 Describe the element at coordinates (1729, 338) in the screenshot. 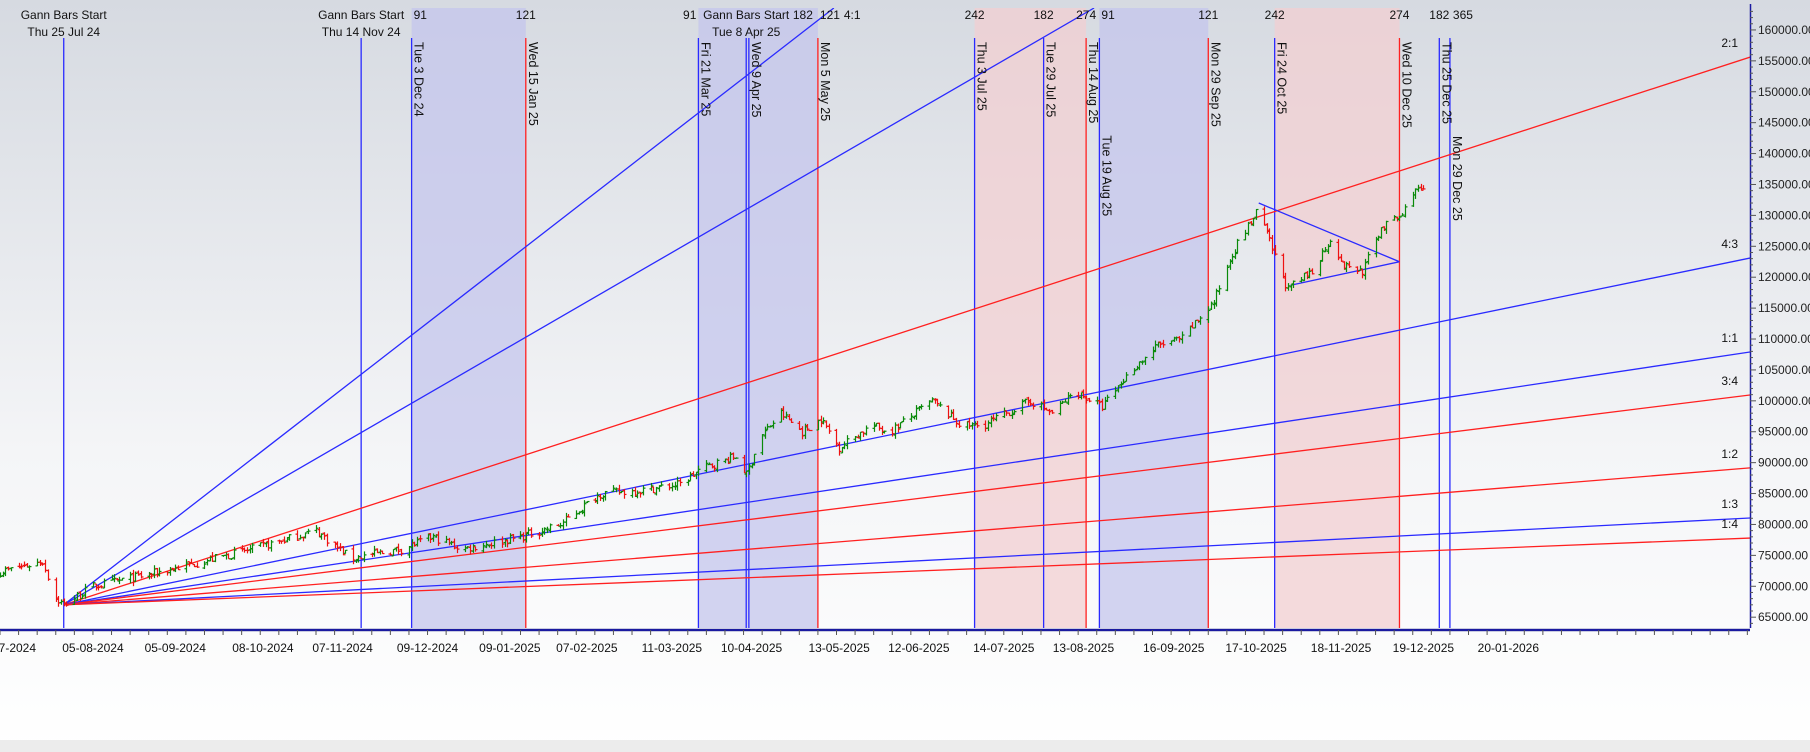

I see `gann-angle-label: 1:1` at that location.